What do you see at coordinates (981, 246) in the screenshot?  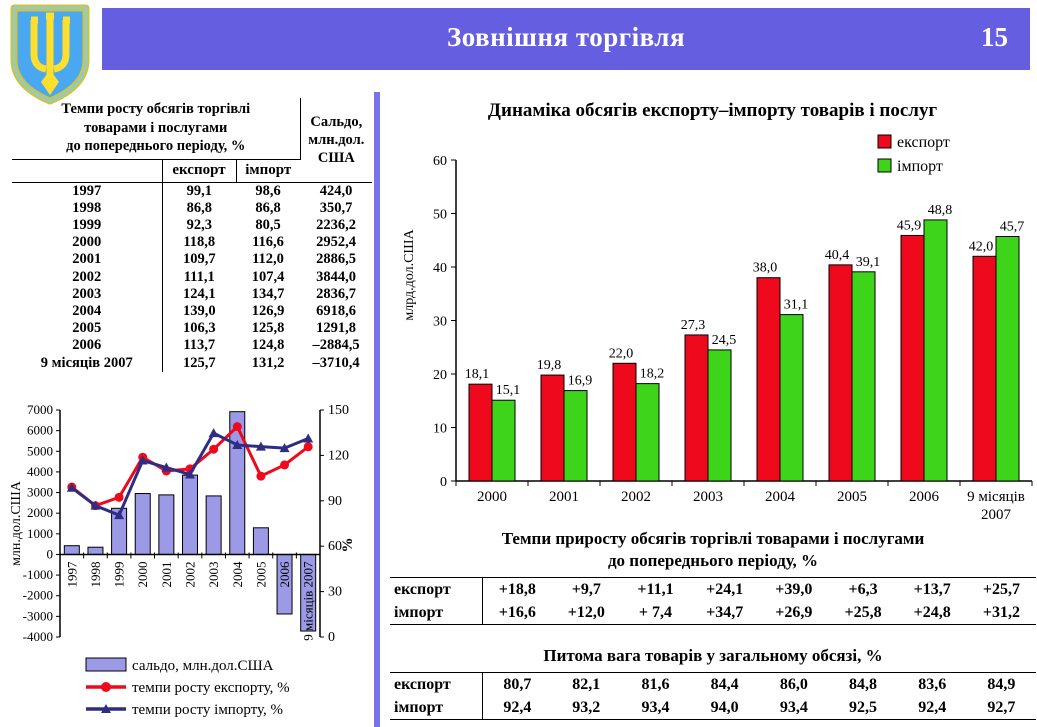 I see `svg-text: 42,0` at bounding box center [981, 246].